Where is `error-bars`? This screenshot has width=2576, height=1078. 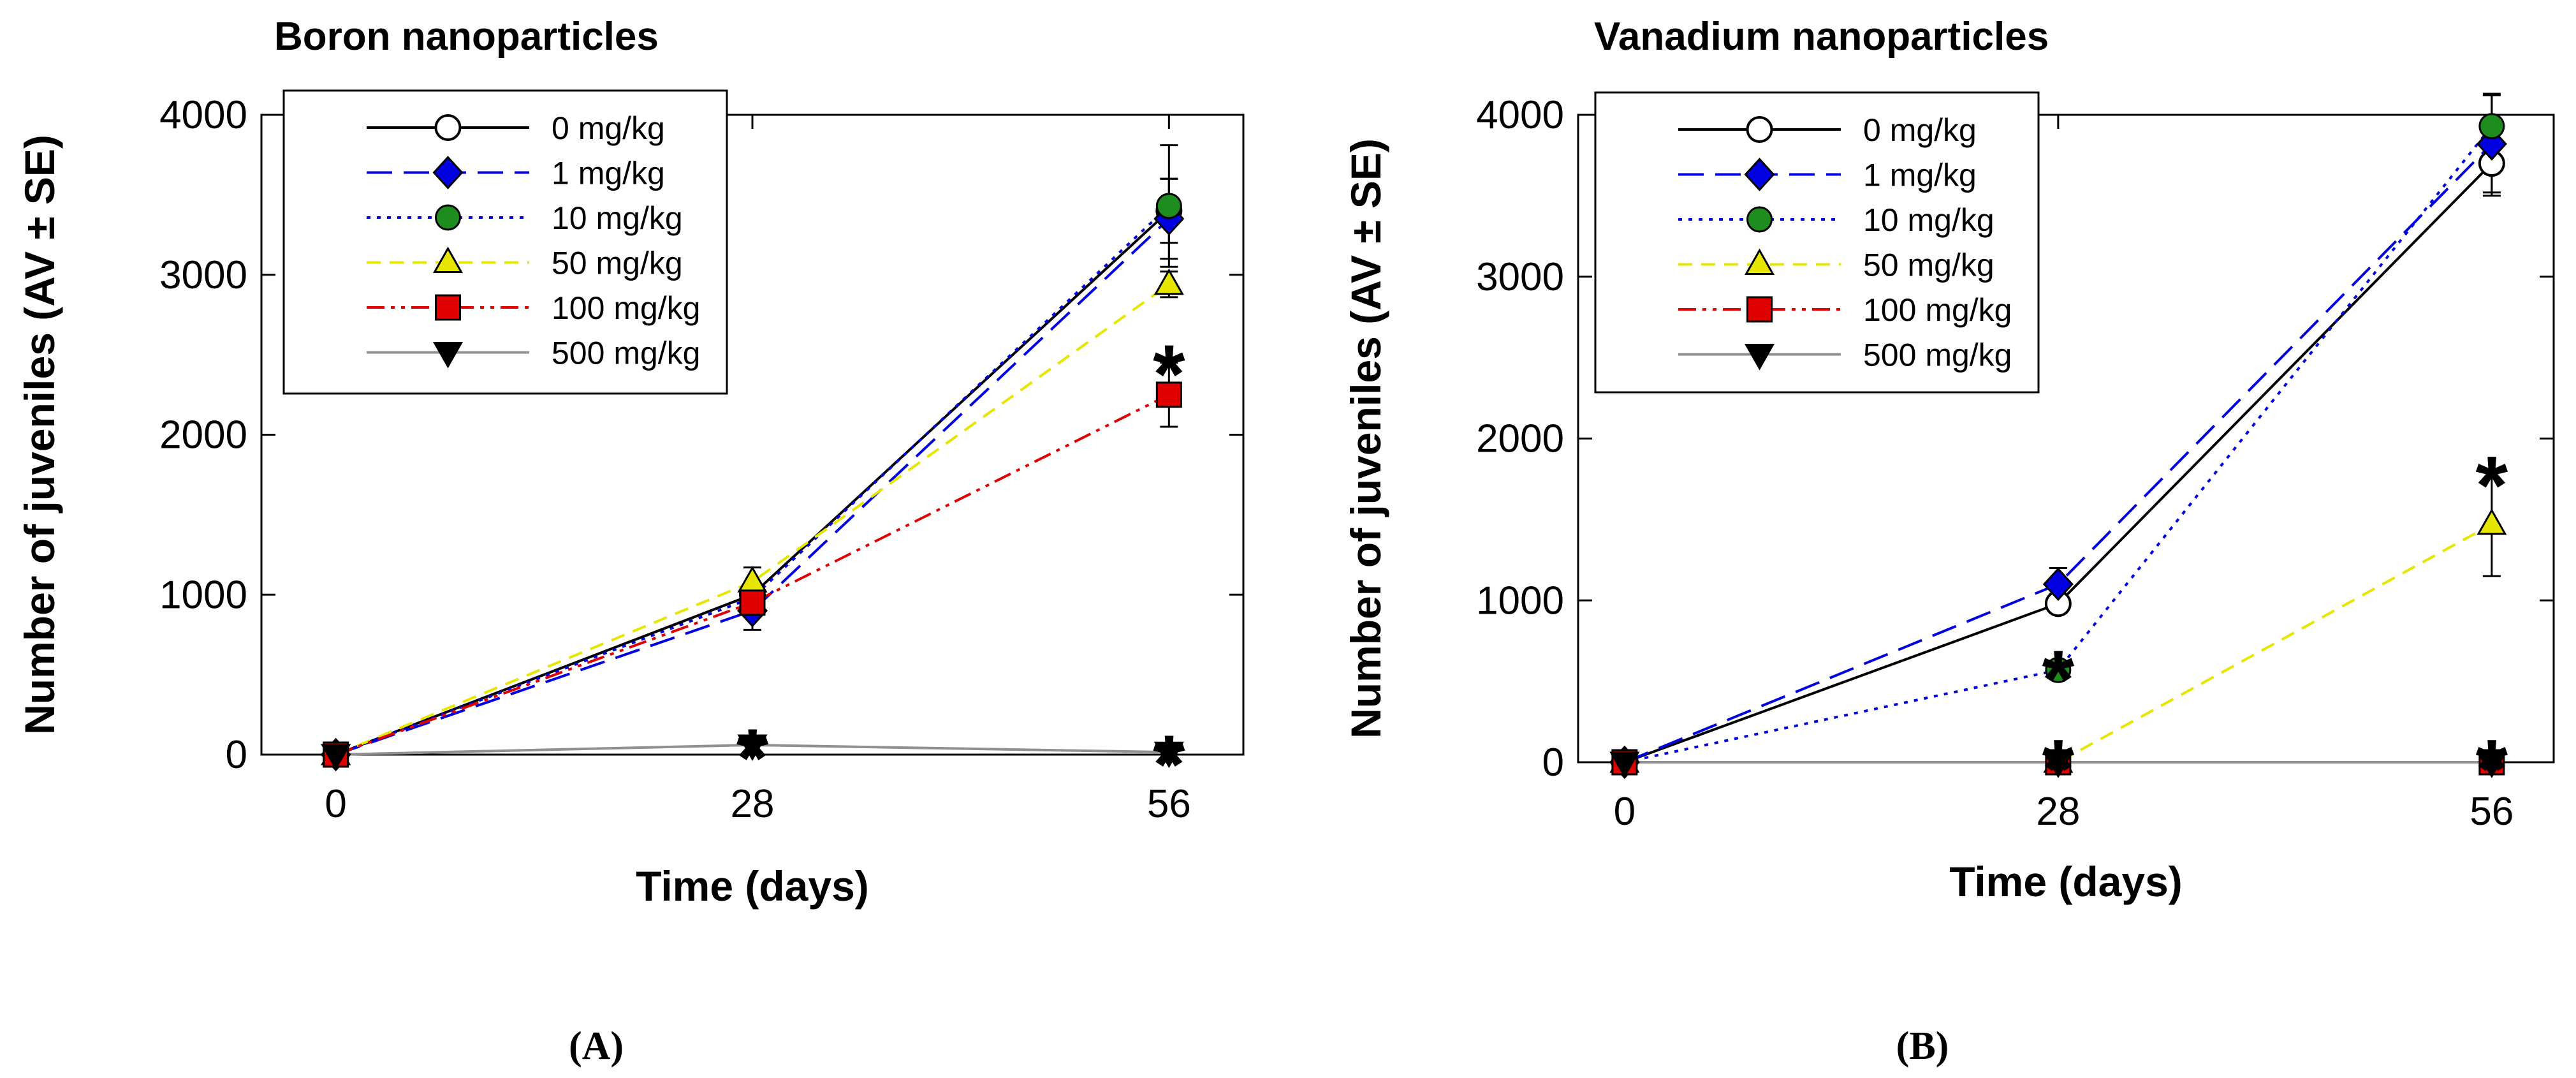
error-bars is located at coordinates (2275, 385).